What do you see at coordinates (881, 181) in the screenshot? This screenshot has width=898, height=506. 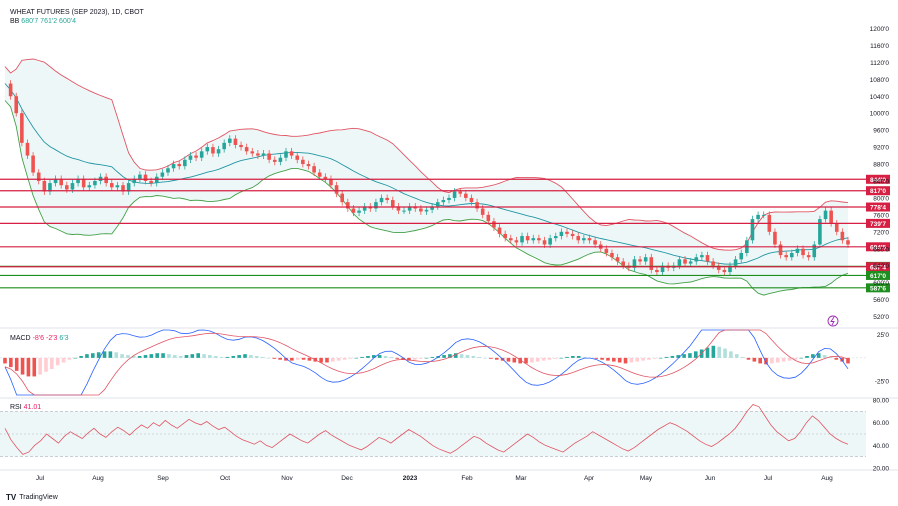 I see `price-axis-tick-label: 840'0` at bounding box center [881, 181].